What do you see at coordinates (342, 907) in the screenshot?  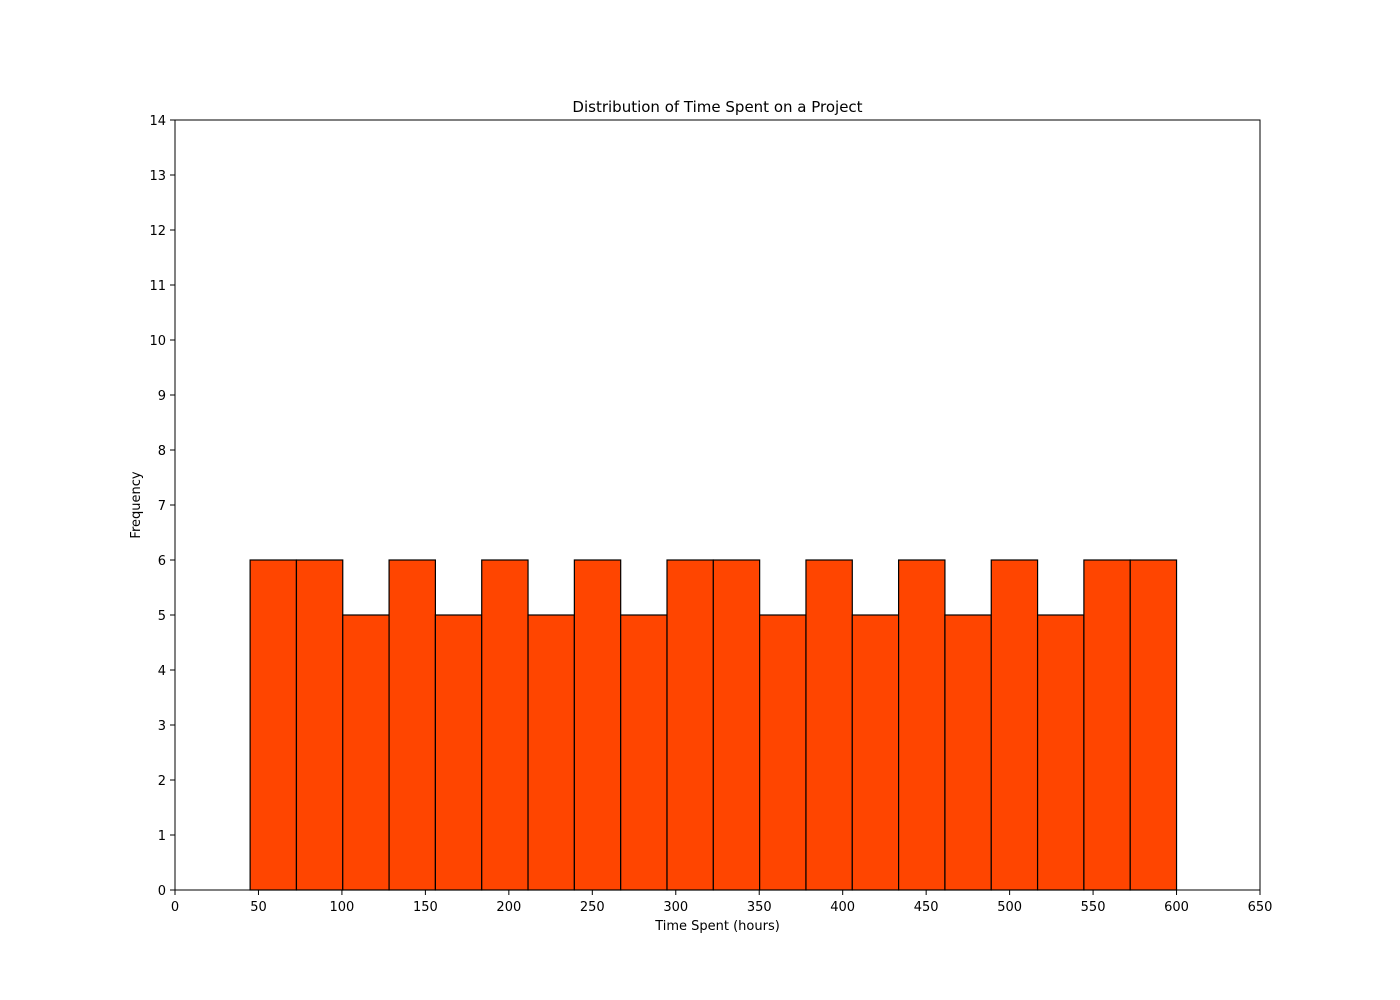 I see `x-tick-label: 100` at bounding box center [342, 907].